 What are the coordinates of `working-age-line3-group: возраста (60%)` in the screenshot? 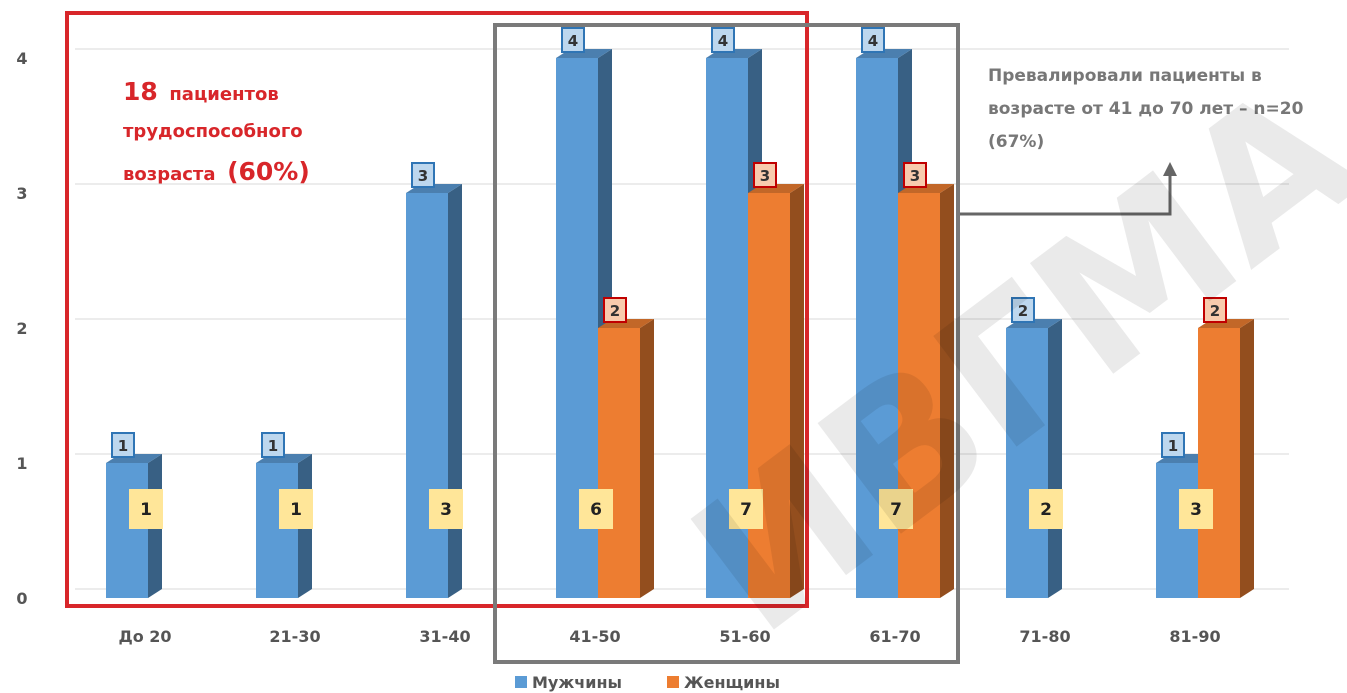 It's located at (216, 171).